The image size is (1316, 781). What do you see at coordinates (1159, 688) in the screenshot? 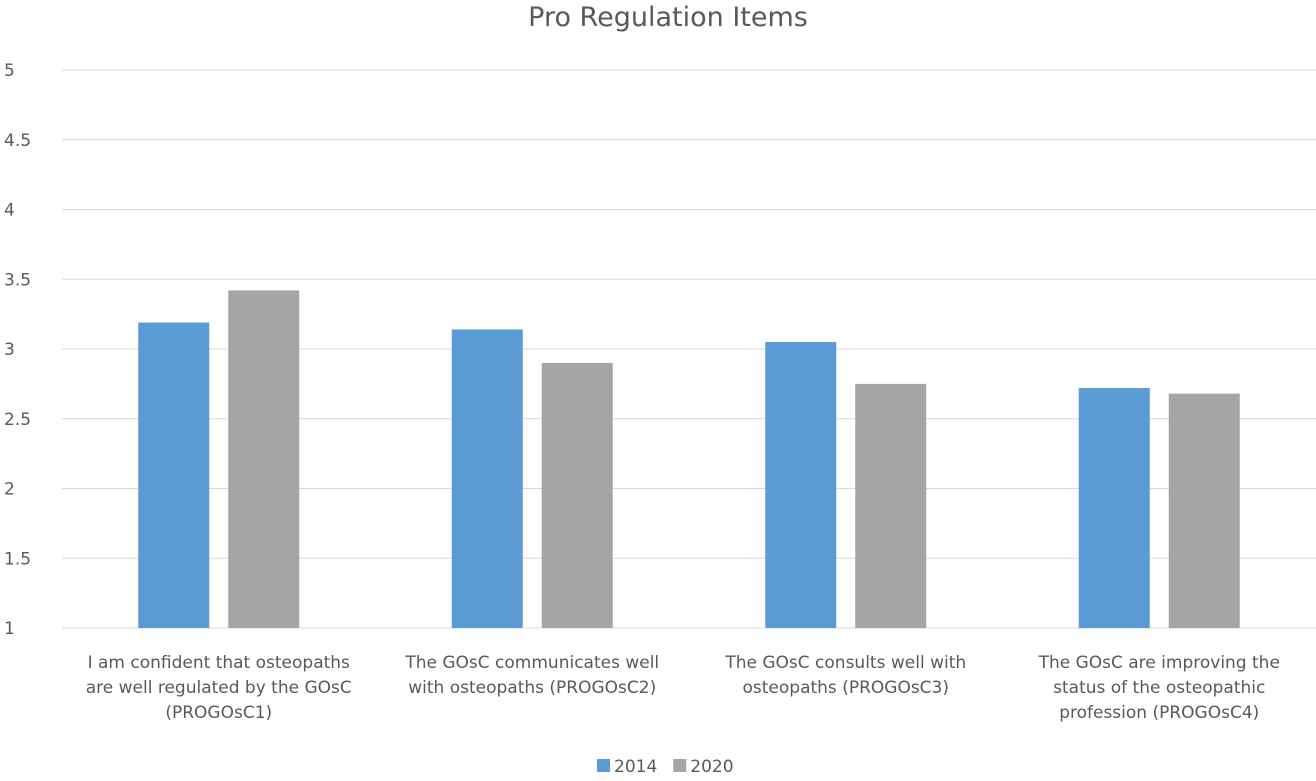
I see `x-category-label: status of the osteopathic` at bounding box center [1159, 688].